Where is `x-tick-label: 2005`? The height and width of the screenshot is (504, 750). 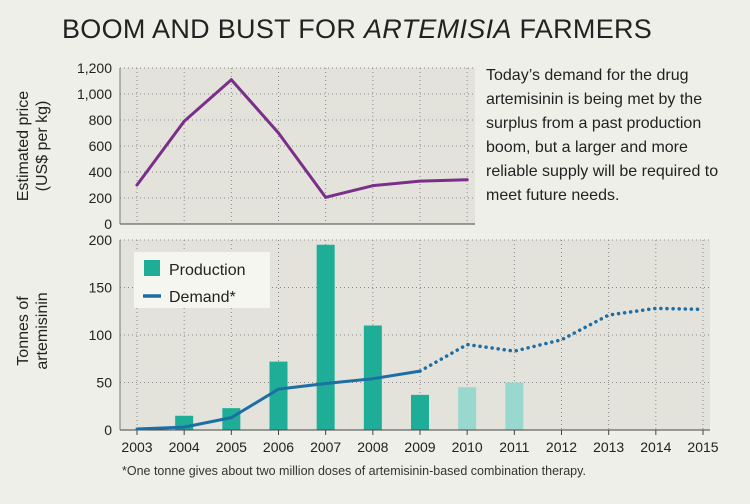 x-tick-label: 2005 is located at coordinates (231, 447).